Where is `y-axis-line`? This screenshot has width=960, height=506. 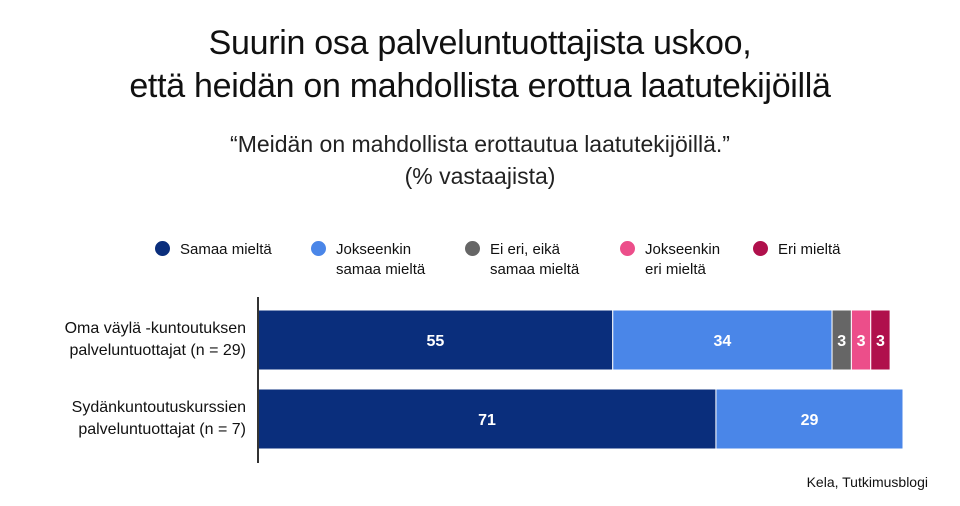
y-axis-line is located at coordinates (258, 380).